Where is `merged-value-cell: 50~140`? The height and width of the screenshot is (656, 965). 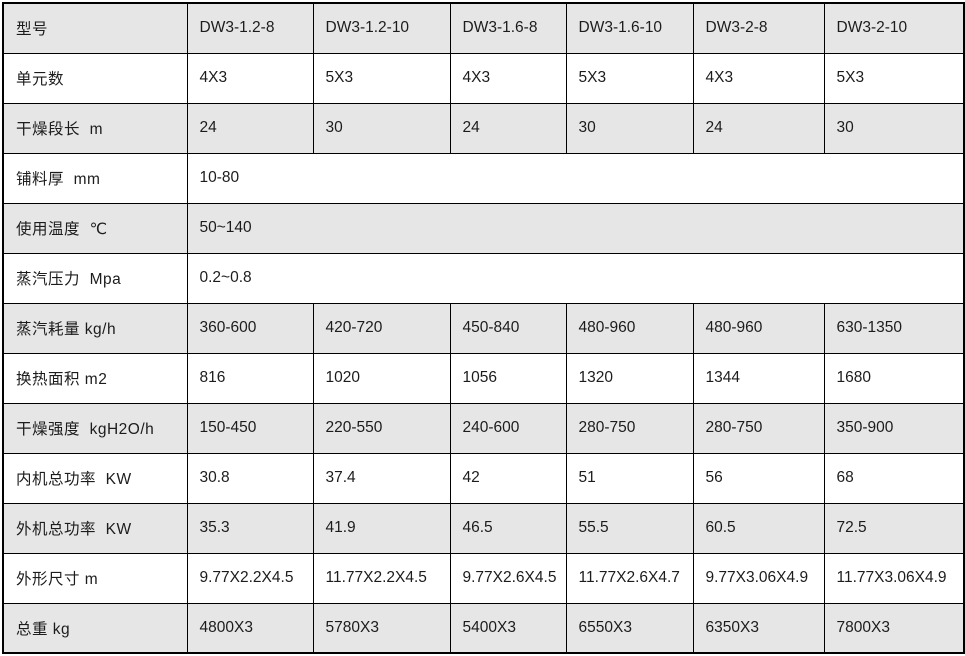
merged-value-cell: 50~140 is located at coordinates (575, 228).